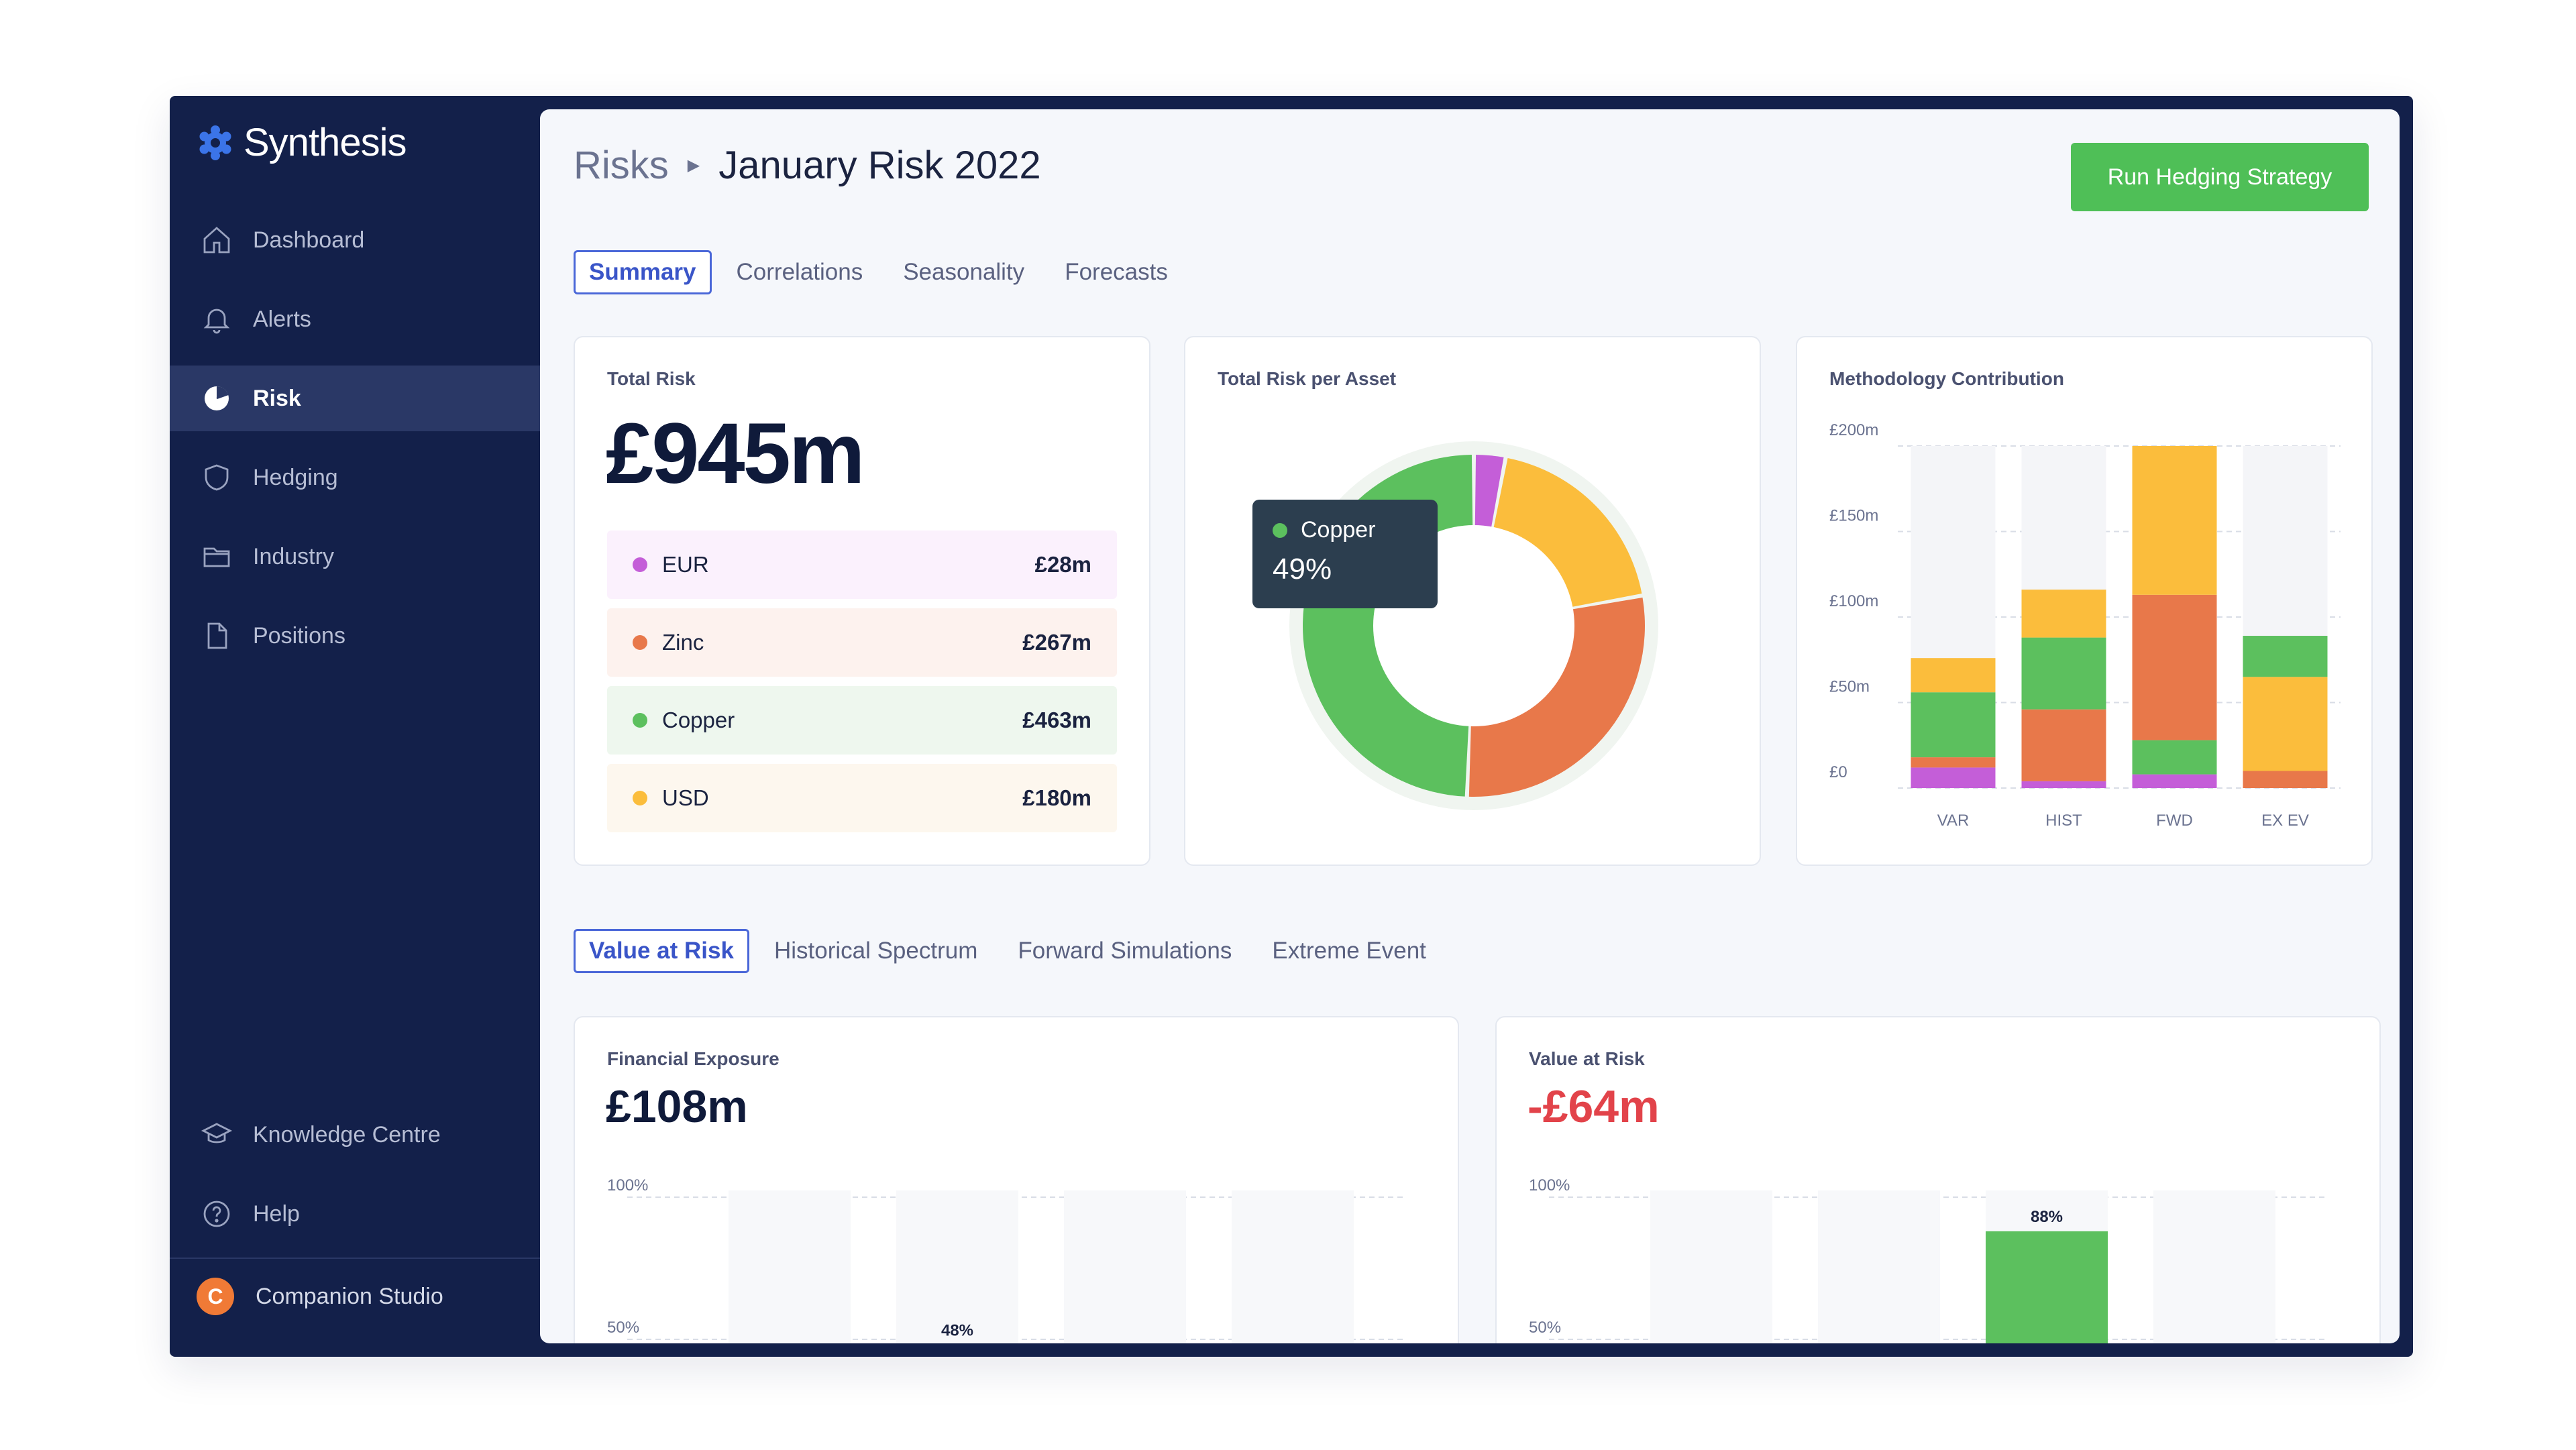 This screenshot has width=2576, height=1450. Describe the element at coordinates (1302, 569) in the screenshot. I see `tooltip-value: 49%` at that location.